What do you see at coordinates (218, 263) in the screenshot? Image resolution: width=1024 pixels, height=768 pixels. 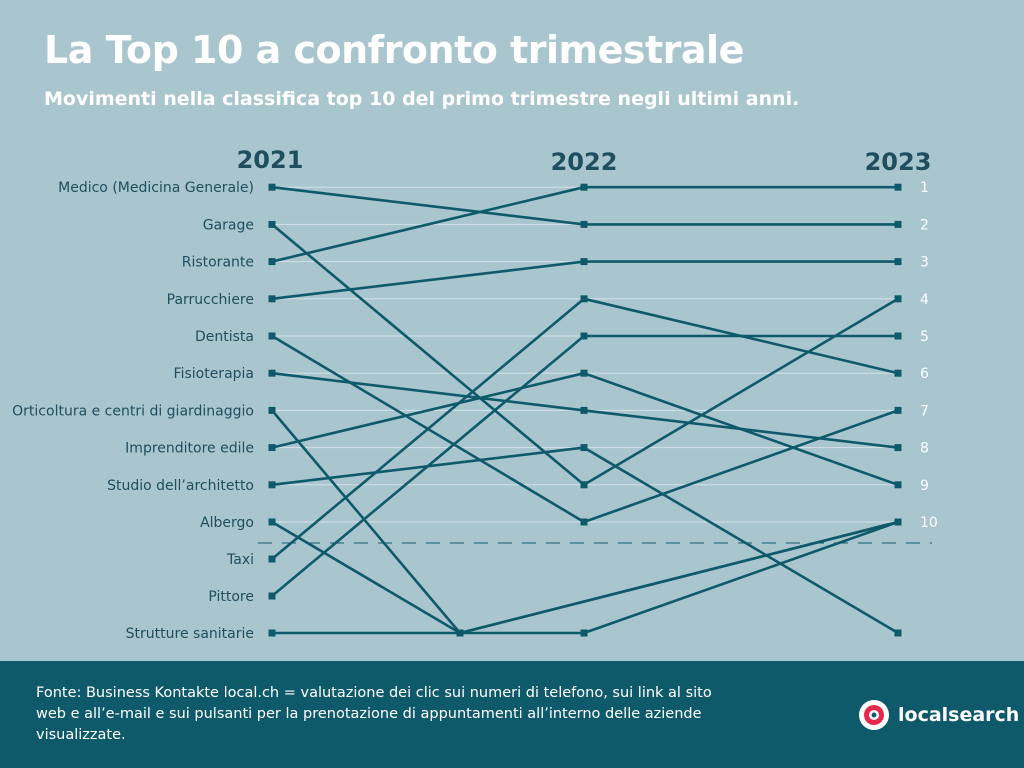 I see `category-label: Ristorante` at bounding box center [218, 263].